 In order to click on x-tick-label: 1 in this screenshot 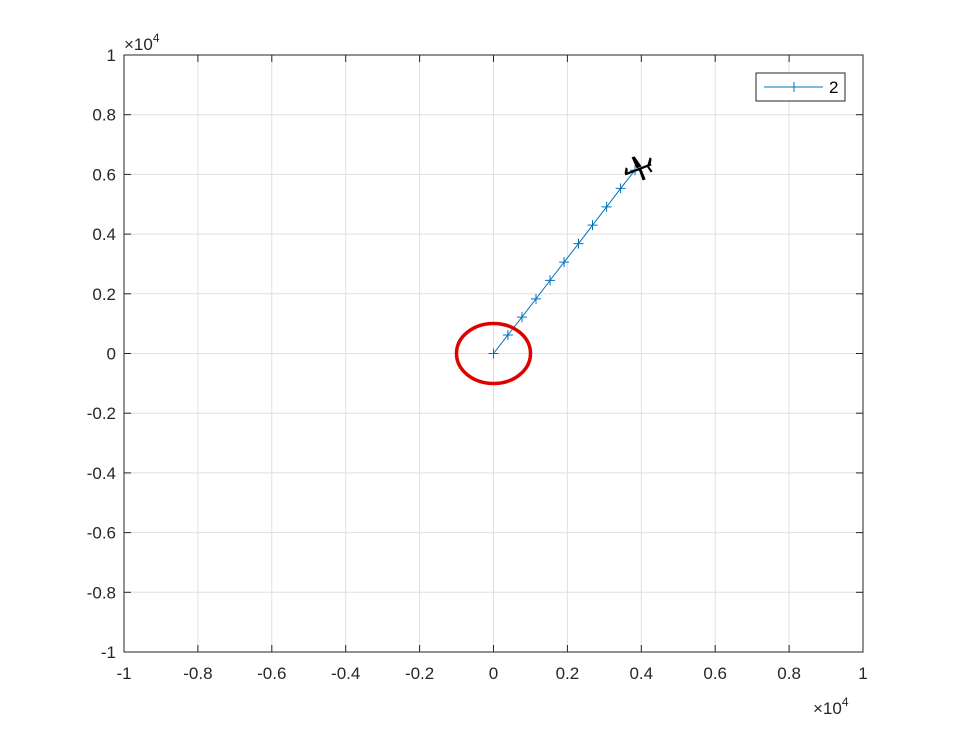, I will do `click(862, 673)`.